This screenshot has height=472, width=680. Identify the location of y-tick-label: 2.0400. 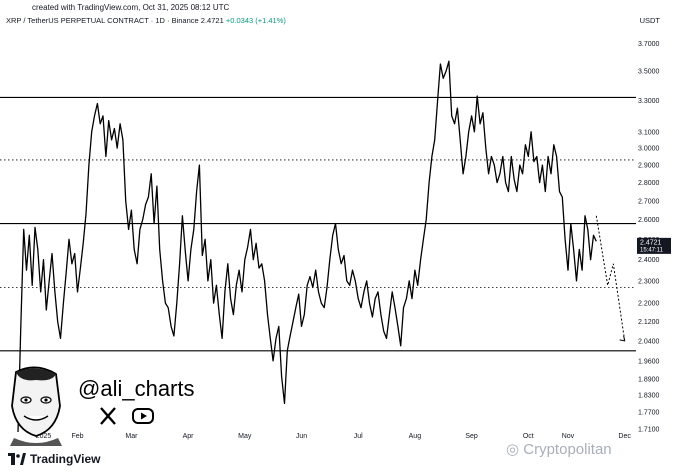
(649, 341).